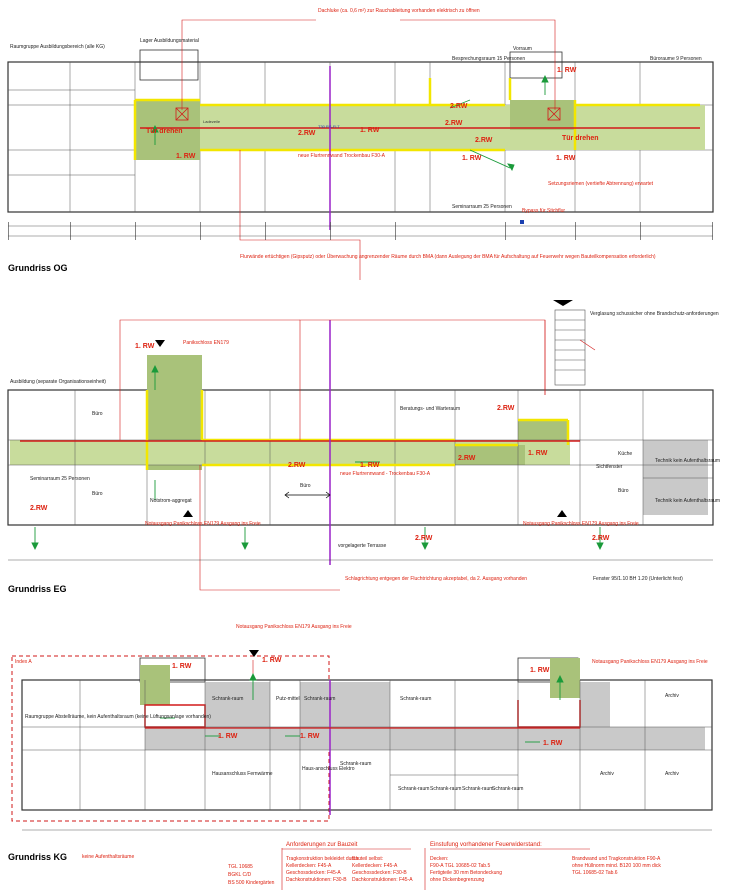  Describe the element at coordinates (562, 513) in the screenshot. I see `eg-marker-bottom-right` at that location.